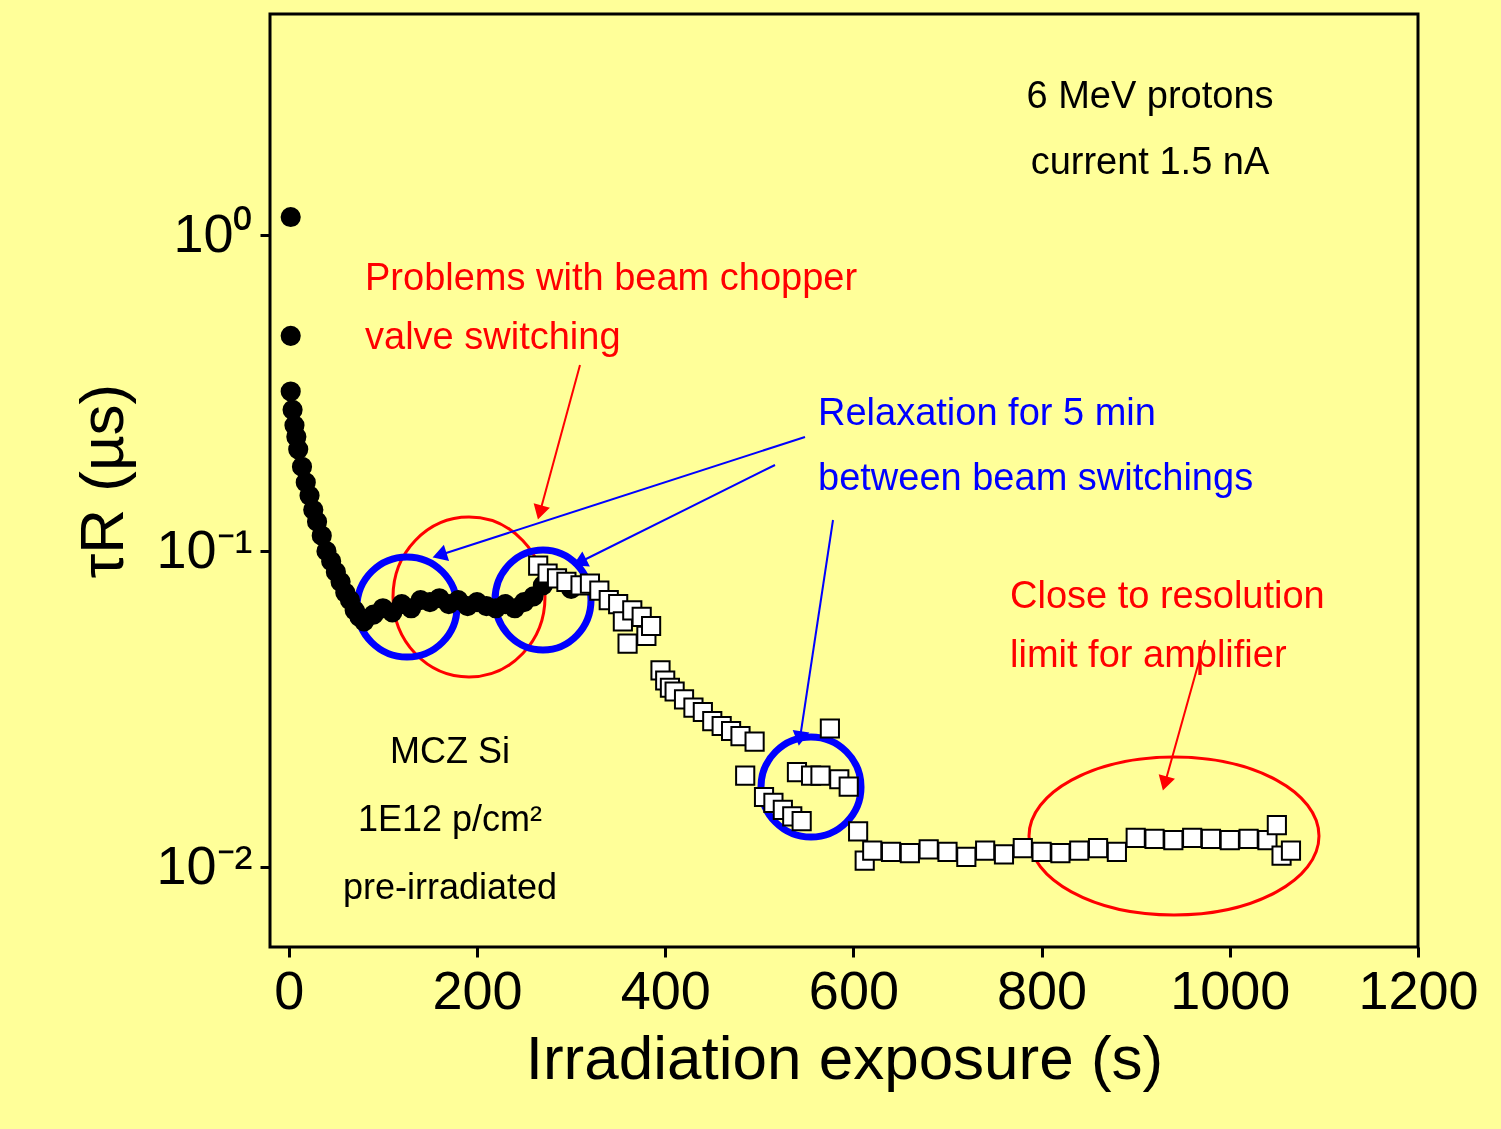 The height and width of the screenshot is (1129, 1501). Describe the element at coordinates (1042, 989) in the screenshot. I see `x-tick-label: 800` at that location.